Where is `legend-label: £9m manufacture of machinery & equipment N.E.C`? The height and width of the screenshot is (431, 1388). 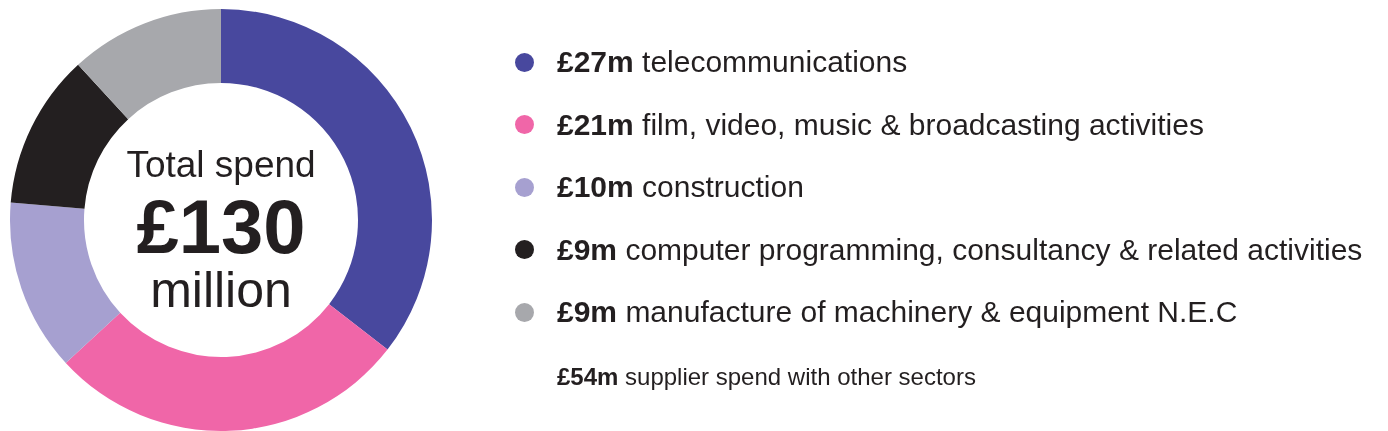 legend-label: £9m manufacture of machinery & equipment N.E.C is located at coordinates (897, 312).